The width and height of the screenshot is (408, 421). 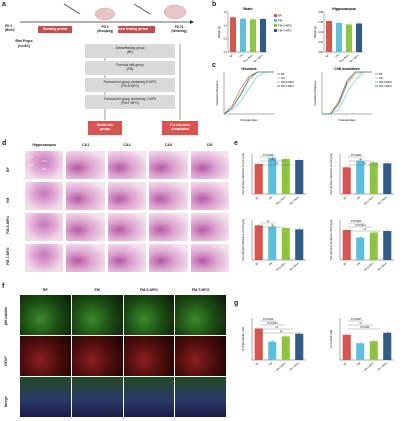 I want to click on divide-groups-box, so click(x=105, y=128).